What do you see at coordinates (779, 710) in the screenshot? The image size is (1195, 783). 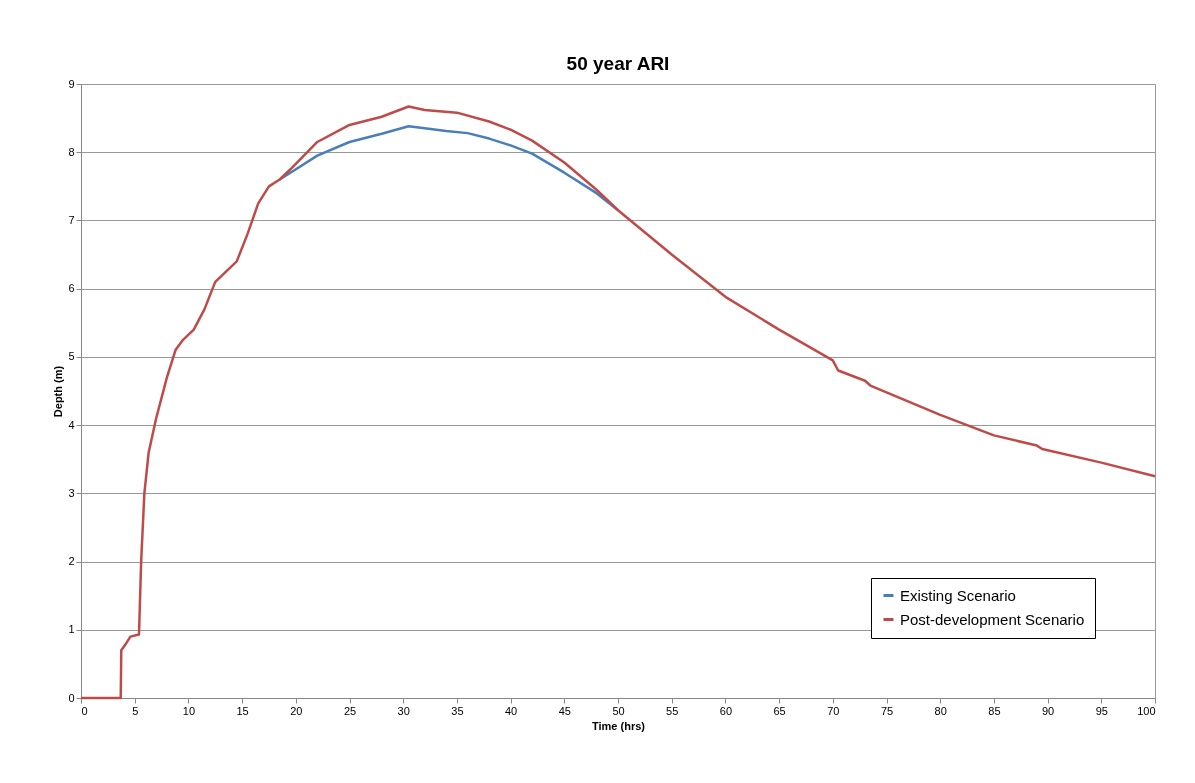 I see `x-tick-label: 65` at bounding box center [779, 710].